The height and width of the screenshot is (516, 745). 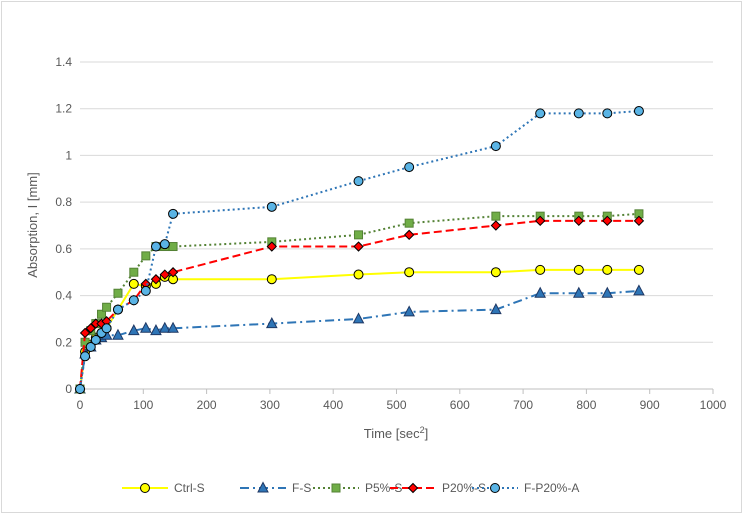 I want to click on x-tick-label: 600, so click(x=460, y=405).